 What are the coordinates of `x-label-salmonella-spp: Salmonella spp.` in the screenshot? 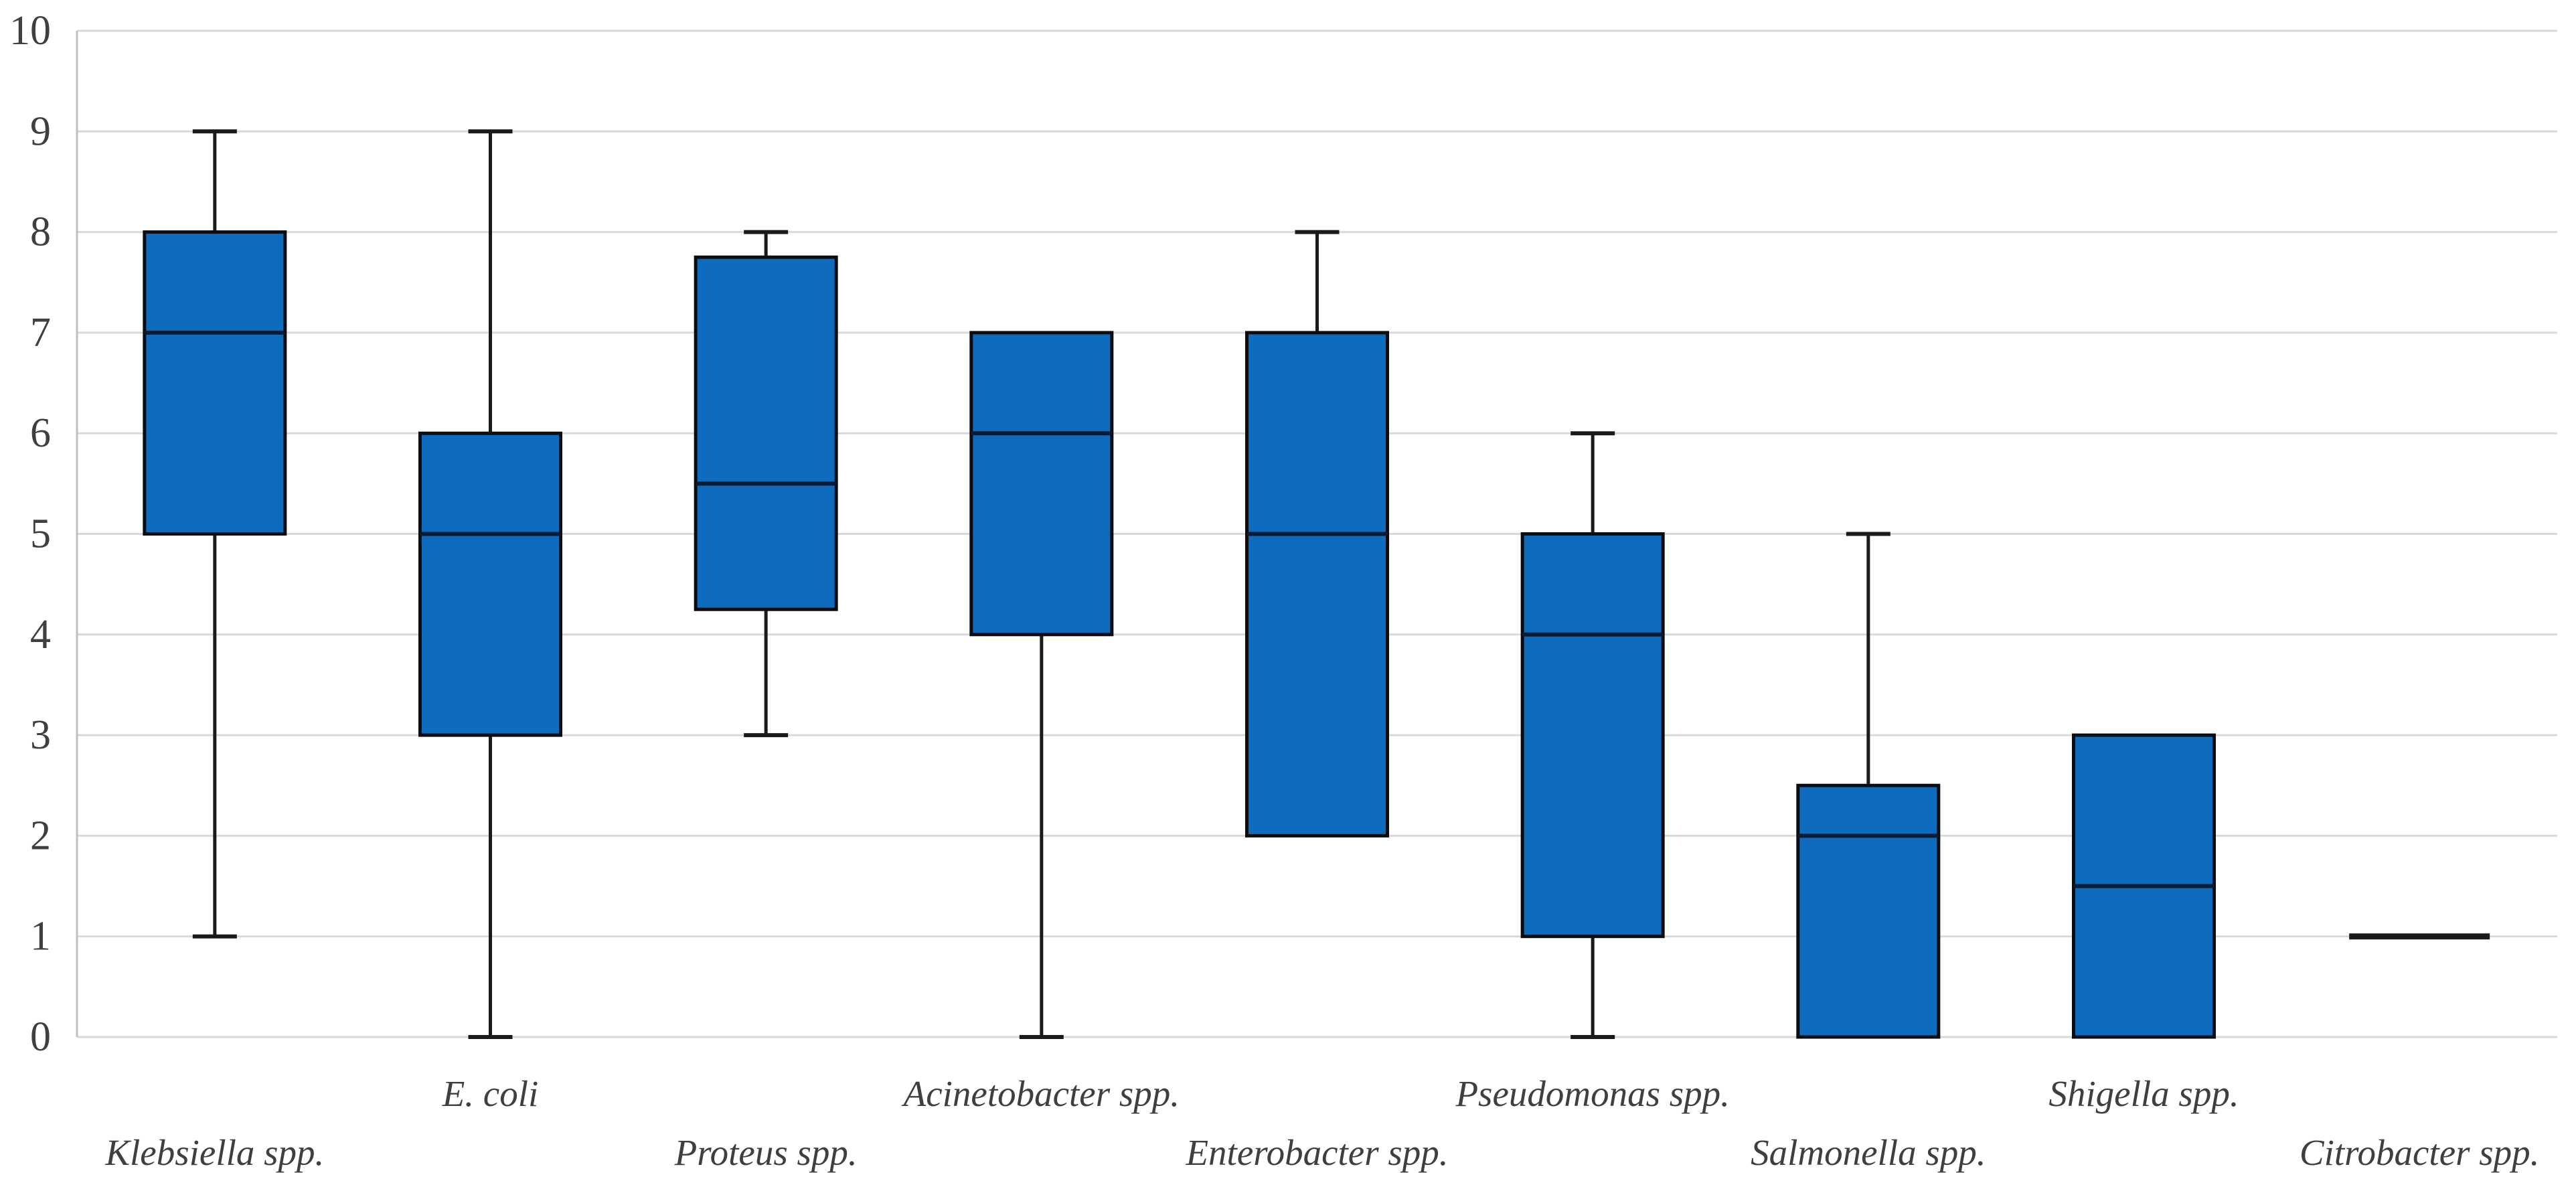 It's located at (1868, 1152).